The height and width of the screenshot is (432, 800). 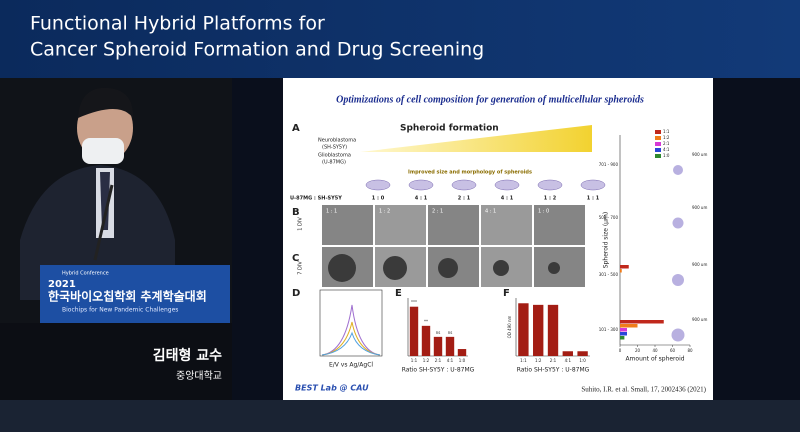 What do you see at coordinates (177, 24) in the screenshot?
I see `header-title: Functional Hybrid Platforms for` at bounding box center [177, 24].